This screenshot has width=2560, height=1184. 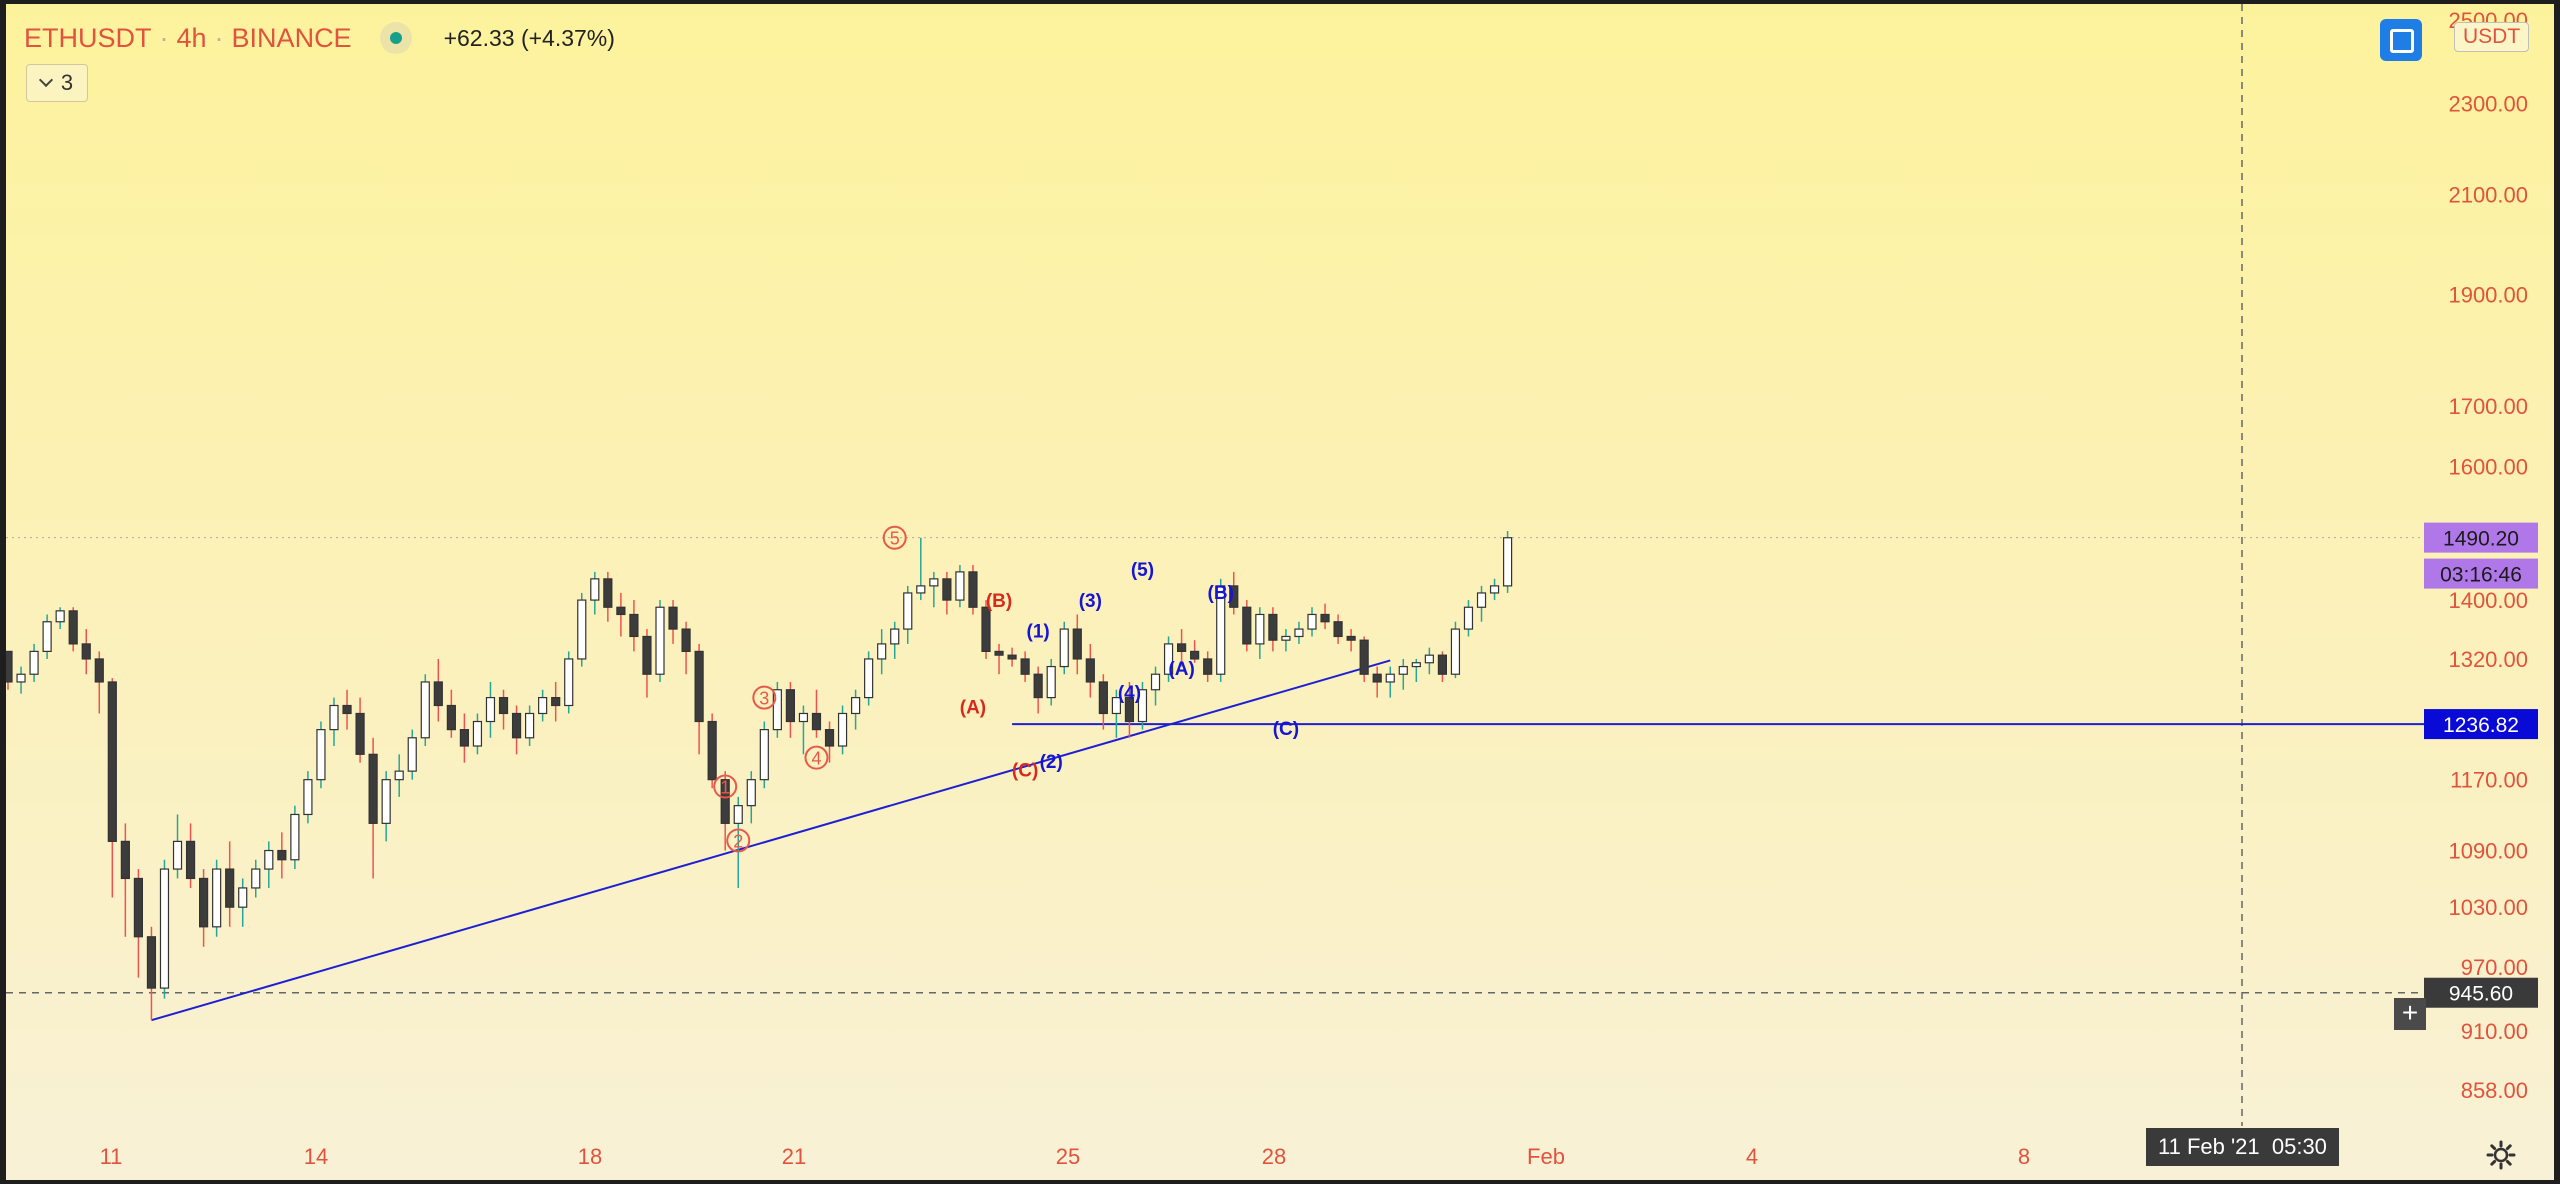 I want to click on symbol-legend: ETHUSDT · 4h · BINANCE +62.33 (+4.37%), so click(x=319, y=38).